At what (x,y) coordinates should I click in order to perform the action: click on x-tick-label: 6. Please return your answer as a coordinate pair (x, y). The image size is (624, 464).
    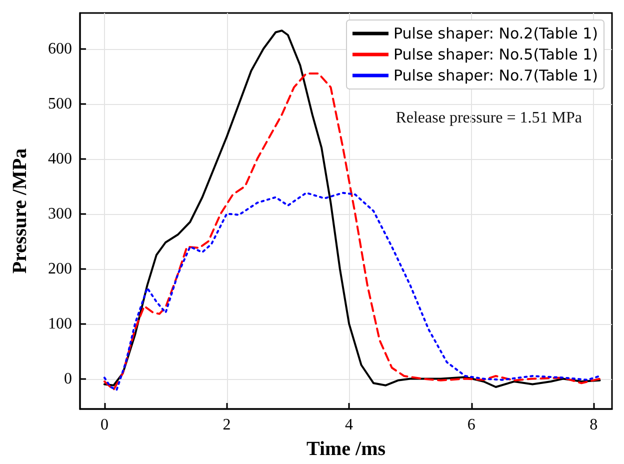
    Looking at the image, I should click on (471, 425).